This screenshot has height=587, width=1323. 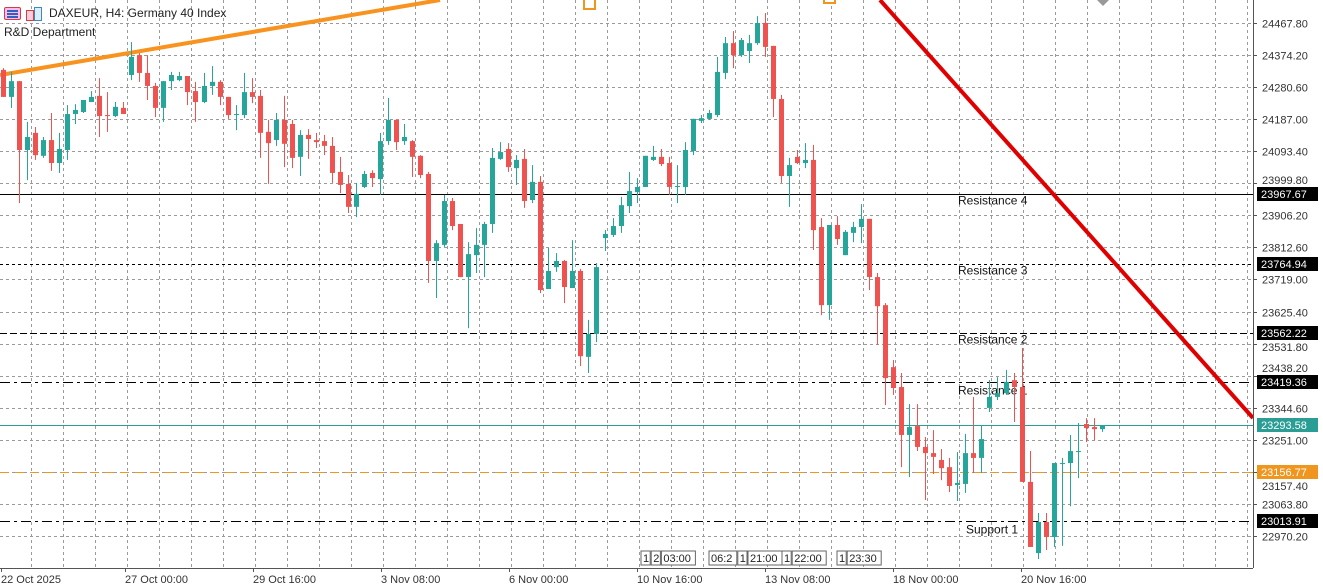 I want to click on uptrend-line, so click(x=220, y=38).